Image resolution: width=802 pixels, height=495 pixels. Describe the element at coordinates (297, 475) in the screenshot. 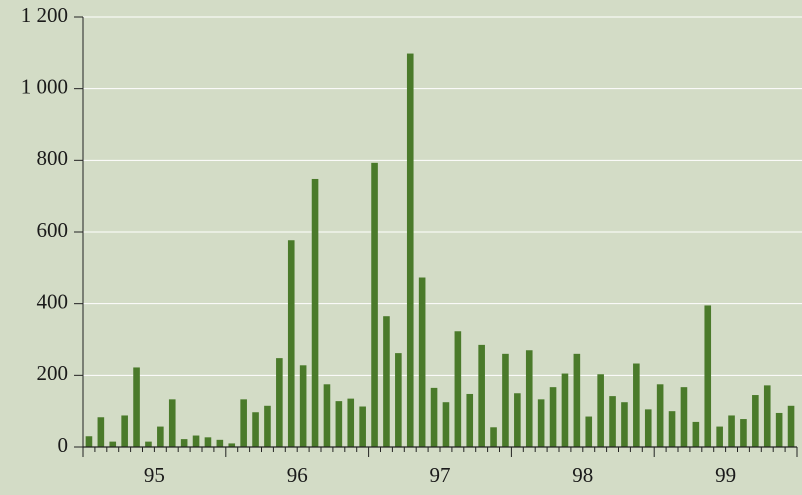

I see `x-tick-label: 96` at that location.